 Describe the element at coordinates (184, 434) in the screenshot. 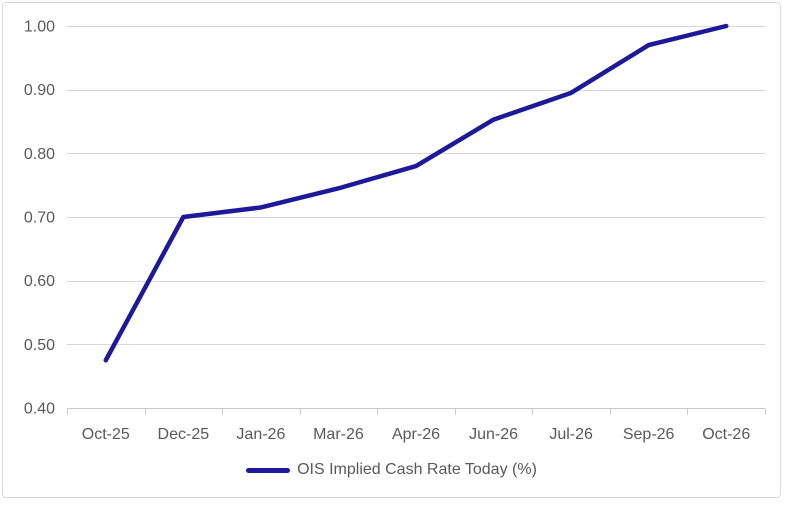

I see `x-tick-label: Dec-25` at that location.